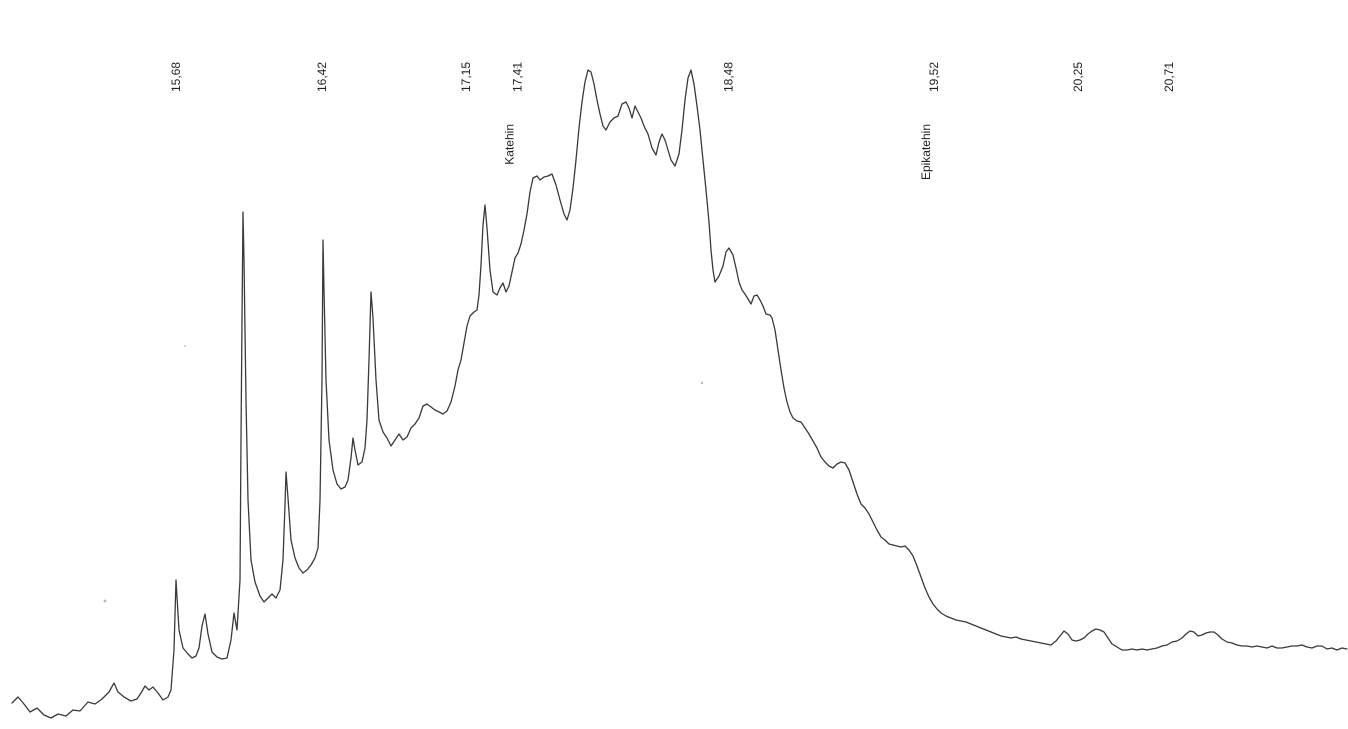 This screenshot has height=729, width=1348. Describe the element at coordinates (1078, 77) in the screenshot. I see `retention-time-label: 20,25` at that location.